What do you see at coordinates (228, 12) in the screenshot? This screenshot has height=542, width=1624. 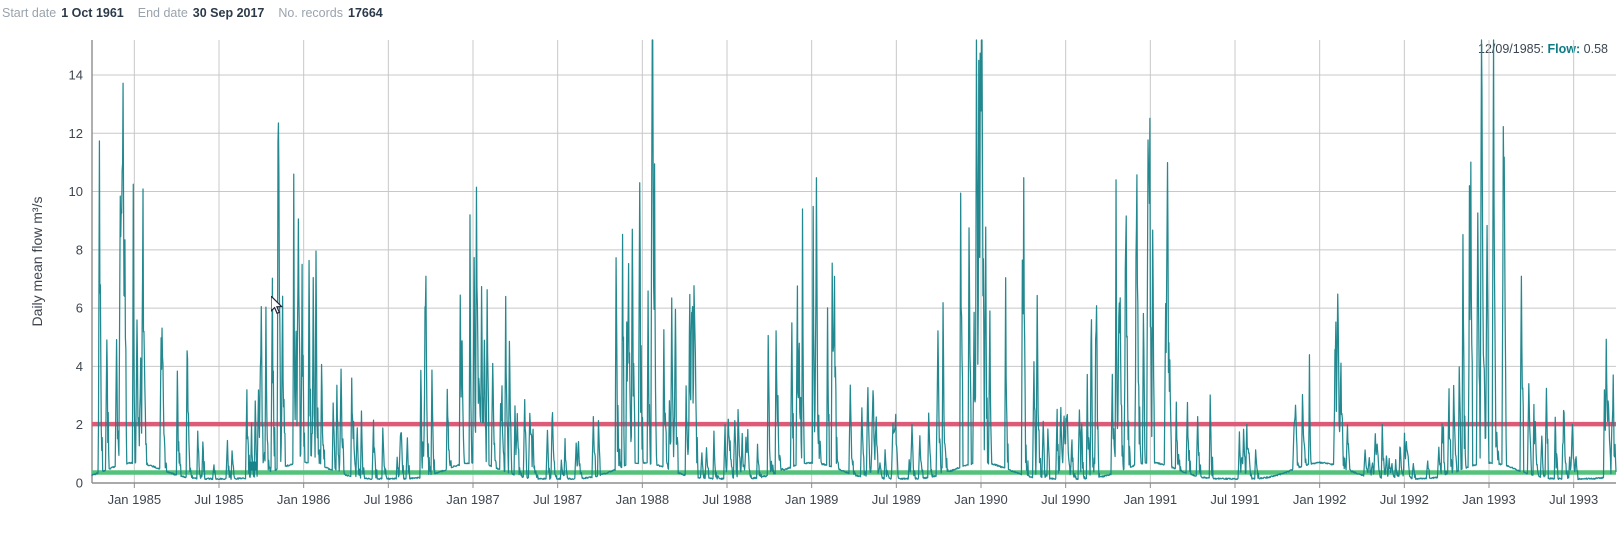 I see `meta-end-date-value: 30 Sep 2017` at bounding box center [228, 12].